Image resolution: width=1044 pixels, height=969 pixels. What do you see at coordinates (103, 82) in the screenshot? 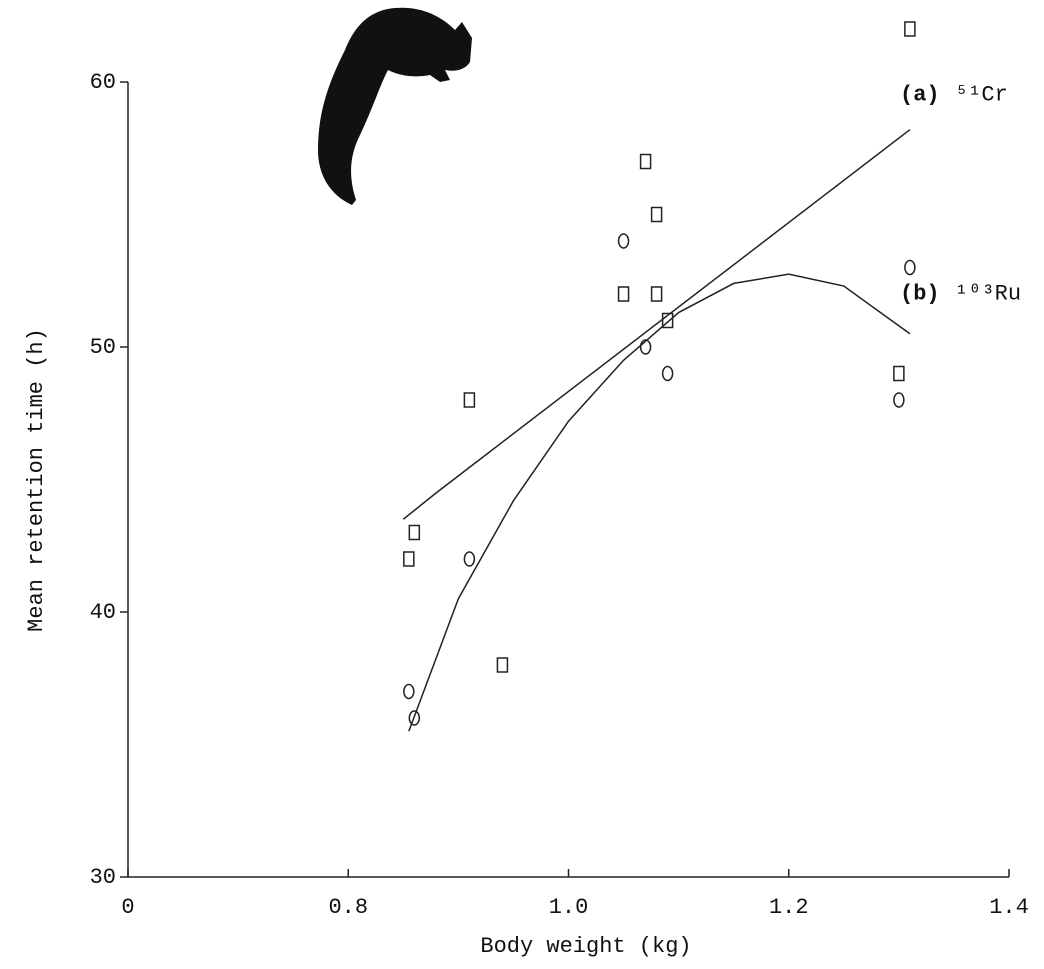
I see `y-tick-label: 60` at bounding box center [103, 82].